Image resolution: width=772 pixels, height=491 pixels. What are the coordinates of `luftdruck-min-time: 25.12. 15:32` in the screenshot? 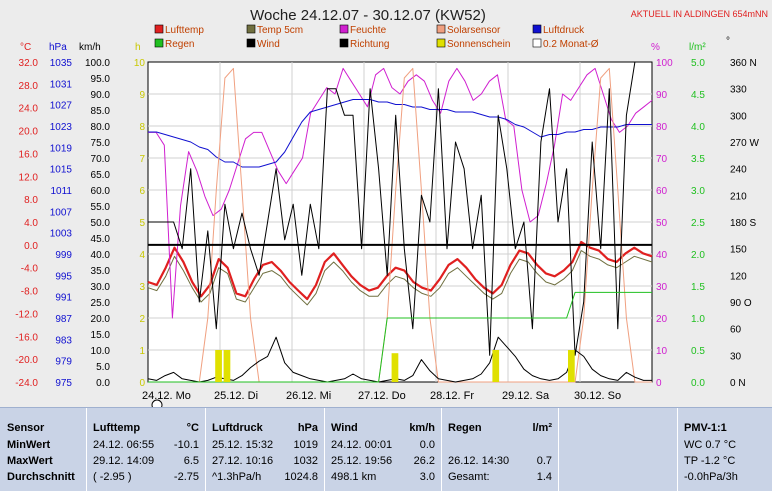 It's located at (243, 445).